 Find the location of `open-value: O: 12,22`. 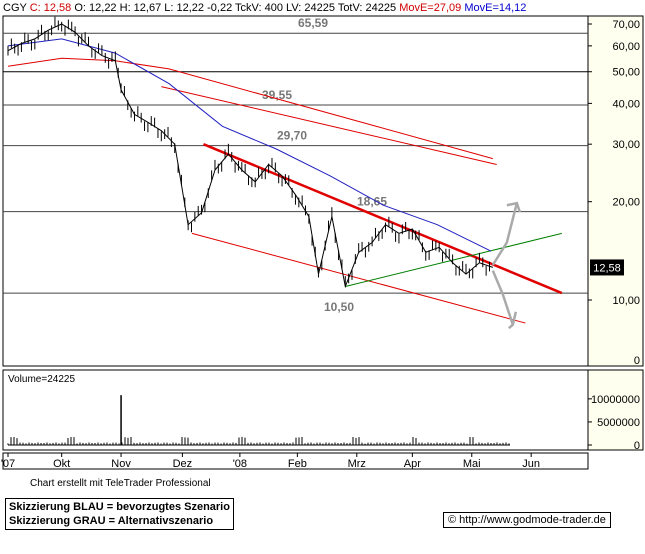

open-value: O: 12,22 is located at coordinates (95, 8).